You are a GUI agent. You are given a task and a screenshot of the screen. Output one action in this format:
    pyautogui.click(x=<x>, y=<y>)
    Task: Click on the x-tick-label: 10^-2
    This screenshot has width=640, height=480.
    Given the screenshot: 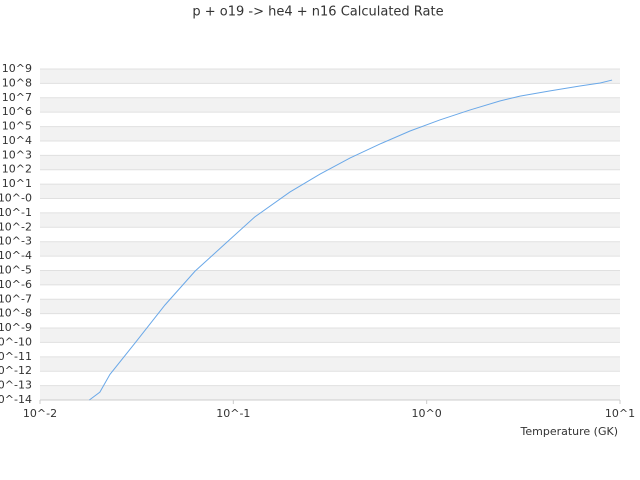 What is the action you would take?
    pyautogui.click(x=40, y=413)
    